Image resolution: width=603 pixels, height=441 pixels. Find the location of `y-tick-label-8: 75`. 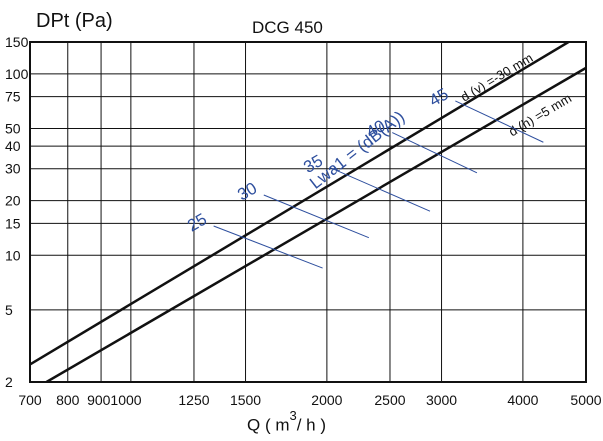

y-tick-label-8: 75 is located at coordinates (13, 97).